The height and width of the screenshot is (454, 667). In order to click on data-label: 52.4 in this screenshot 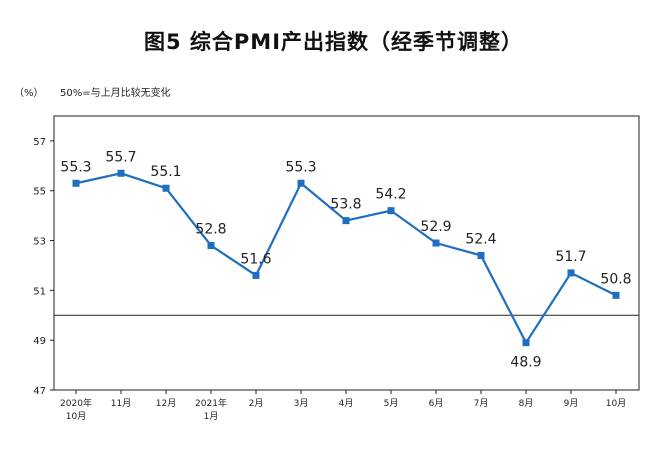, I will do `click(480, 239)`.